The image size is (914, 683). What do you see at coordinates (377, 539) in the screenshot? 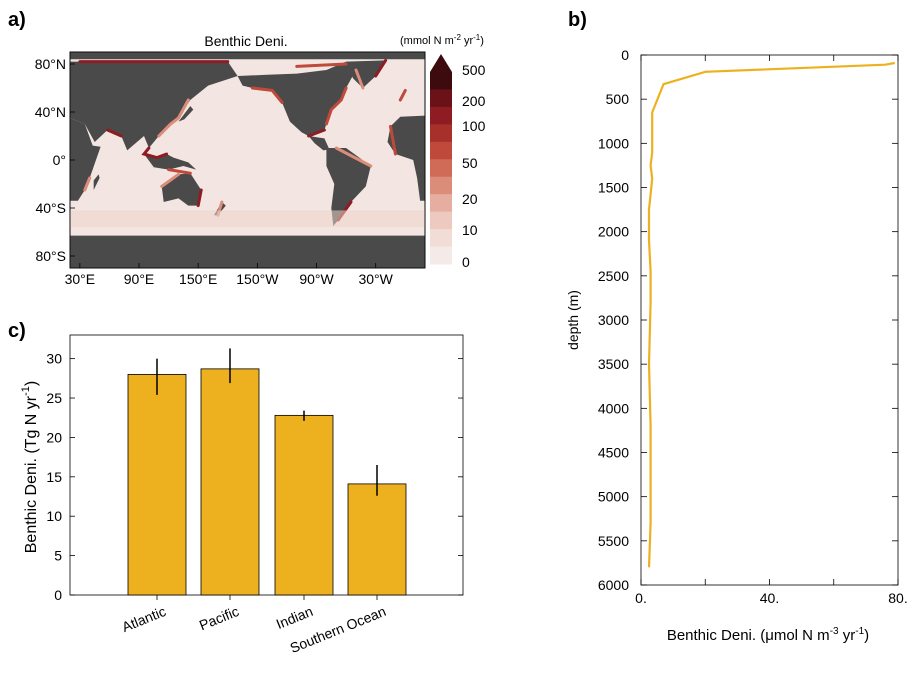
I see `bar-southern-ocean` at bounding box center [377, 539].